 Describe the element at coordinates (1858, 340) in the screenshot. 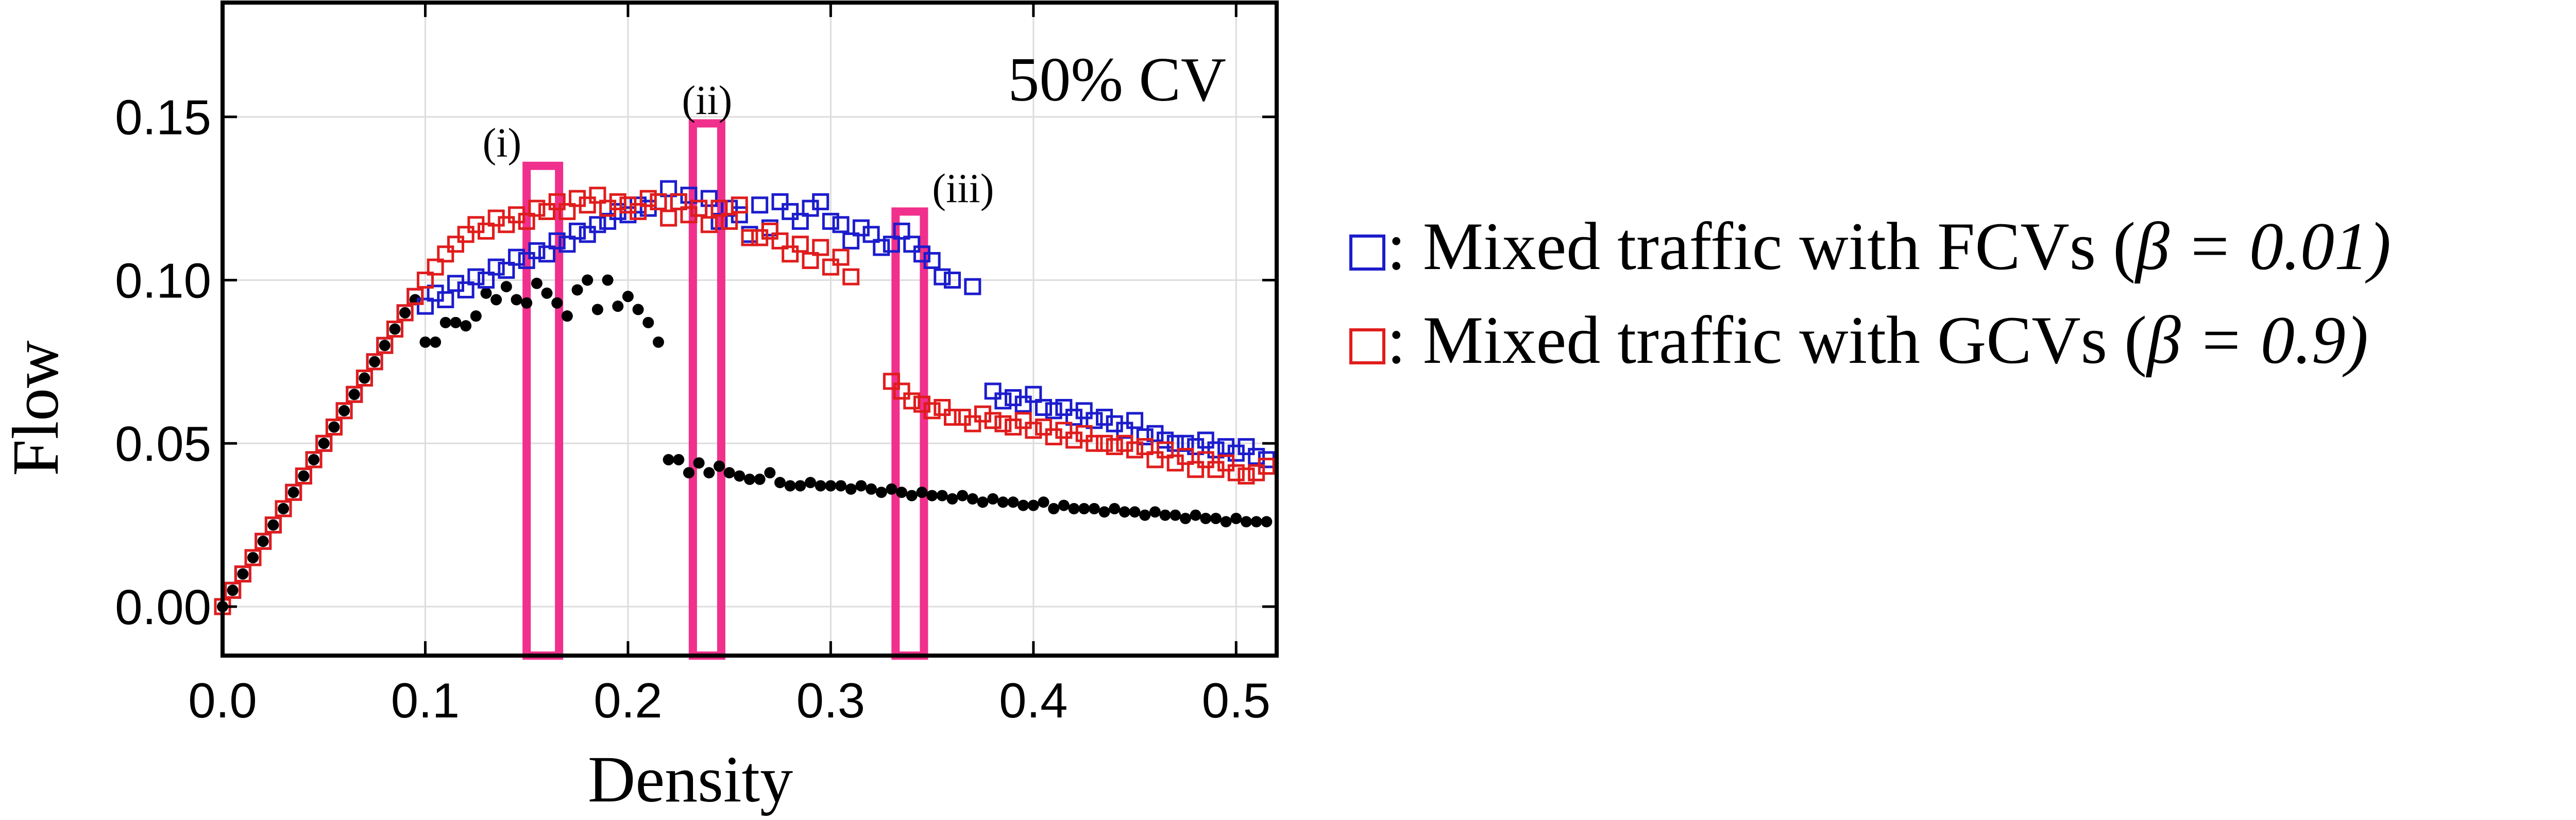

I see `legend-entry-gcv: : Mixed traffic with GCVs (β = 0.9)` at that location.